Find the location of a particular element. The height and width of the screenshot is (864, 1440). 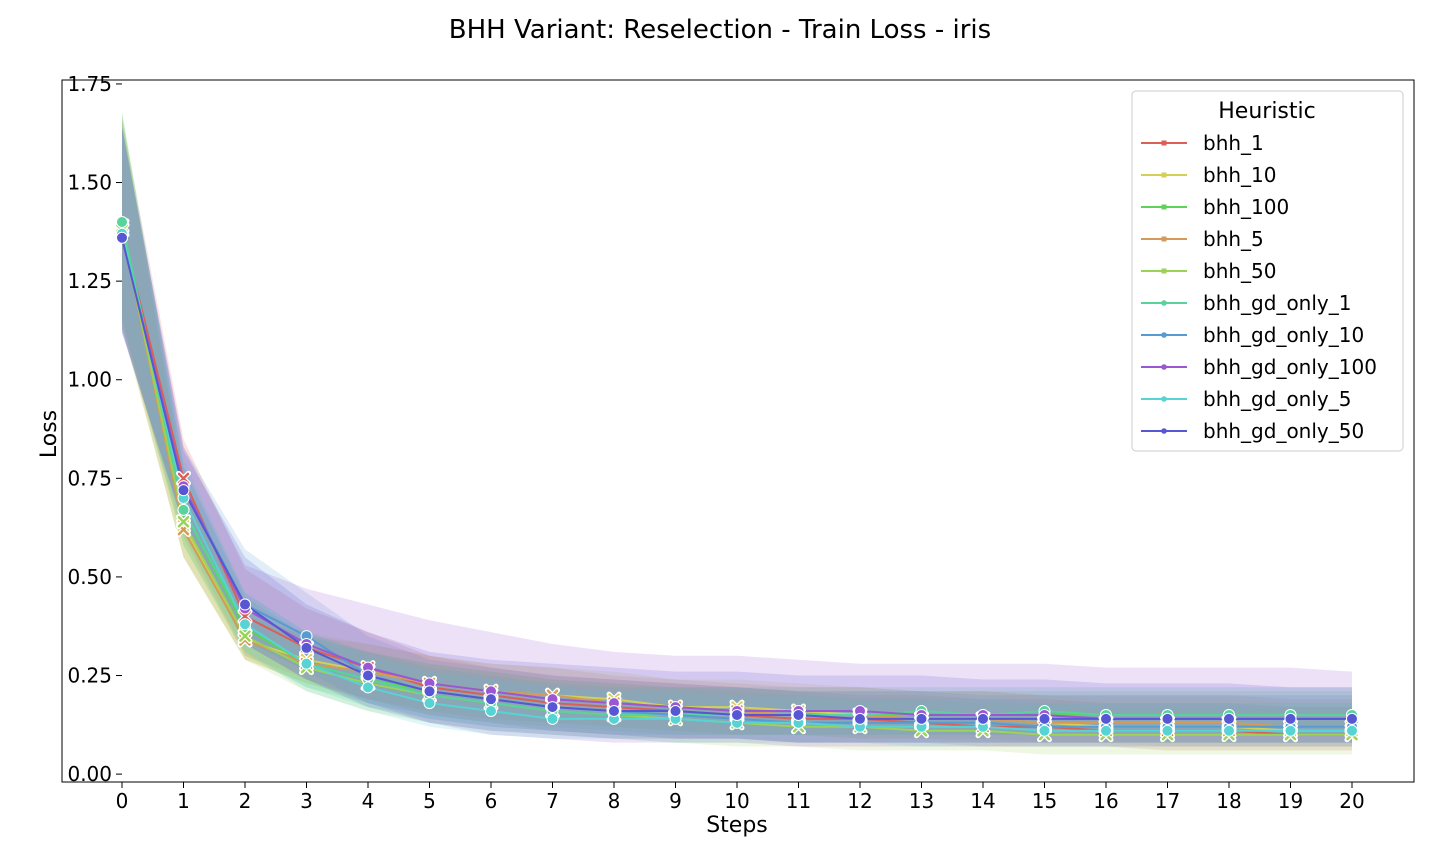

legend-item-bhh-100: bhh_100 is located at coordinates (1215, 207).